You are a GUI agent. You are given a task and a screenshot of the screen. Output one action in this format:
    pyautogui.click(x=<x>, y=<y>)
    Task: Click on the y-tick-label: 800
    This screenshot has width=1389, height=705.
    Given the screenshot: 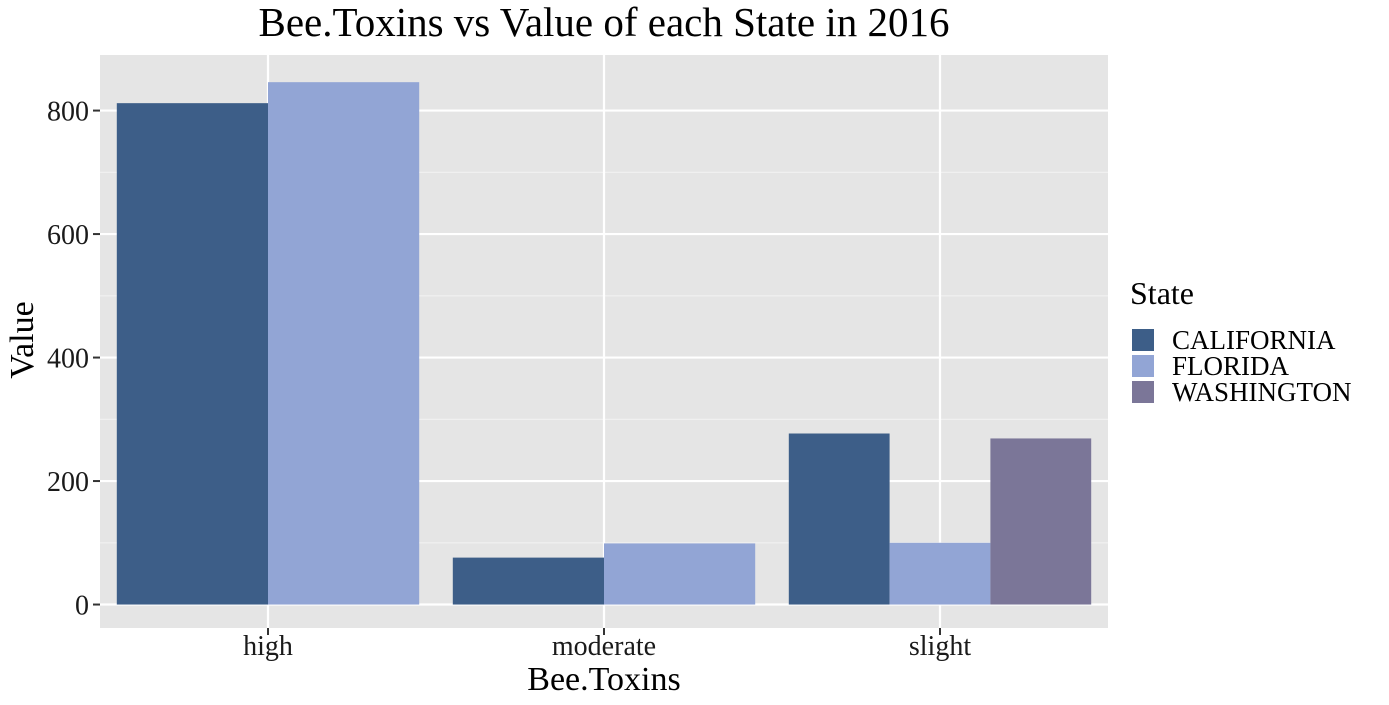 What is the action you would take?
    pyautogui.click(x=68, y=112)
    